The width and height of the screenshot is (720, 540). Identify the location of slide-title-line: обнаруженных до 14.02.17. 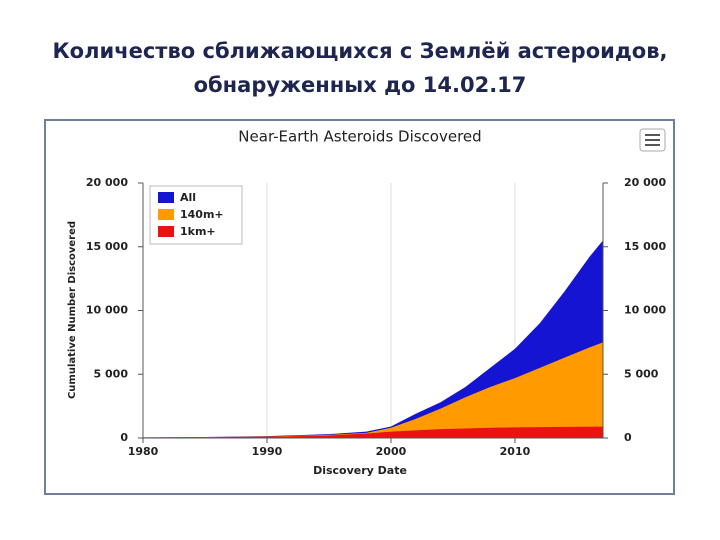
(360, 85).